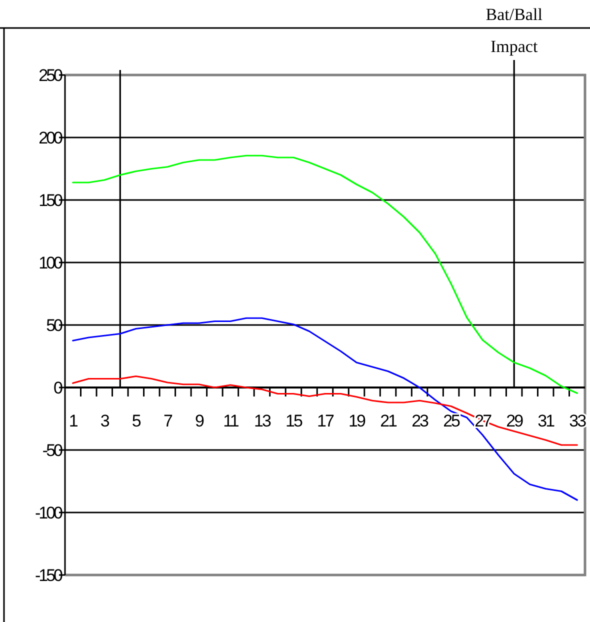 This screenshot has width=590, height=622. Describe the element at coordinates (167, 421) in the screenshot. I see `x-tick-label: 7` at that location.